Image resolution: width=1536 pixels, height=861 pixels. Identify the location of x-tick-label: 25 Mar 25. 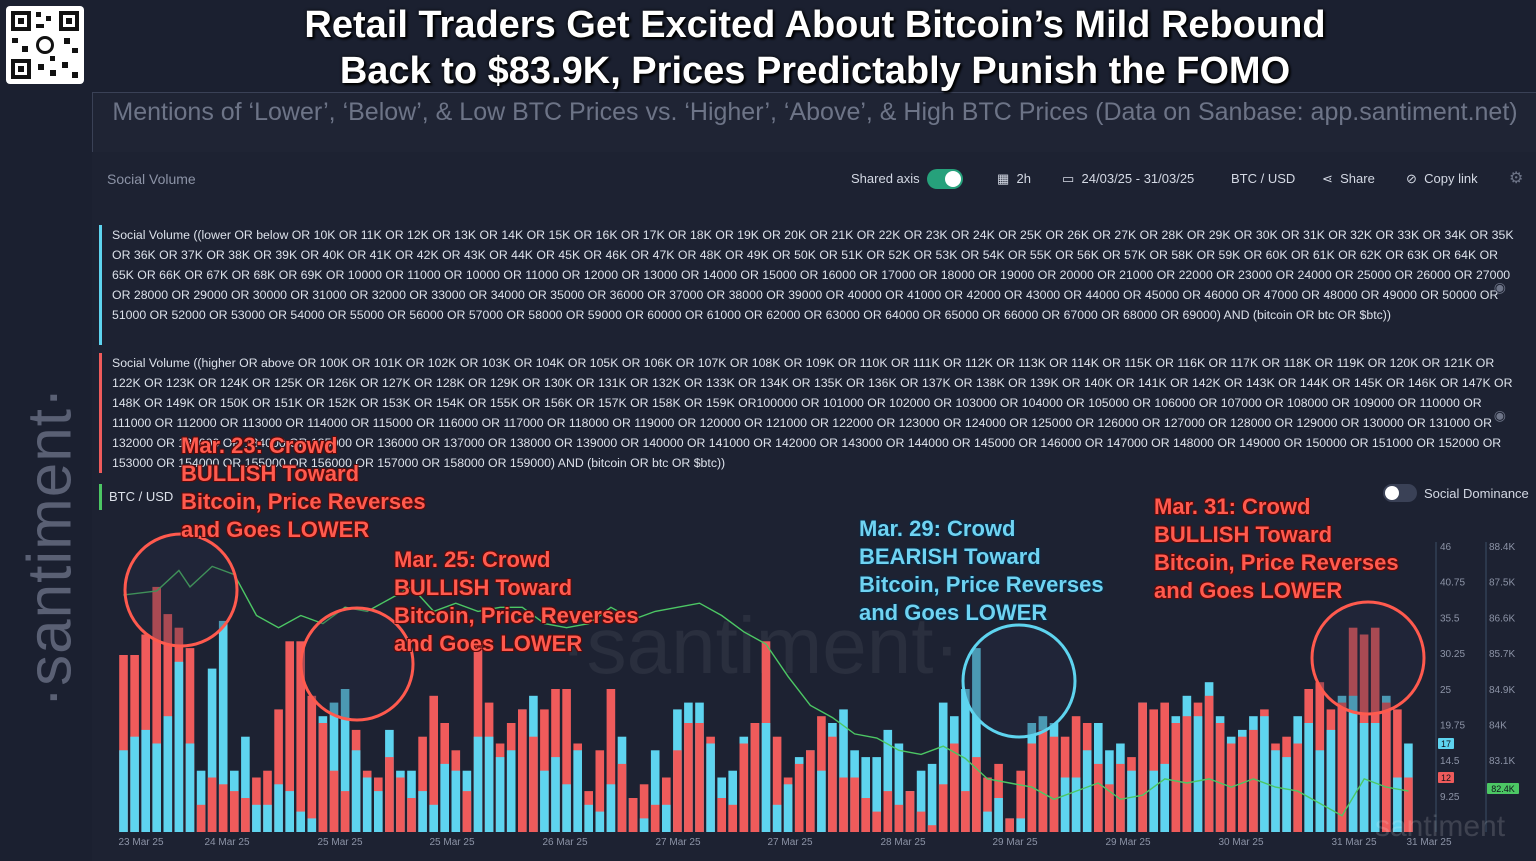
(339, 842).